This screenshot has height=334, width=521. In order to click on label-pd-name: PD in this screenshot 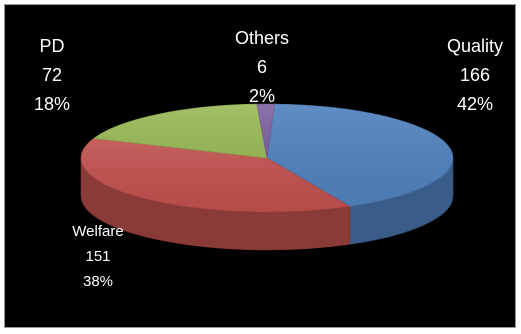, I will do `click(51, 46)`.